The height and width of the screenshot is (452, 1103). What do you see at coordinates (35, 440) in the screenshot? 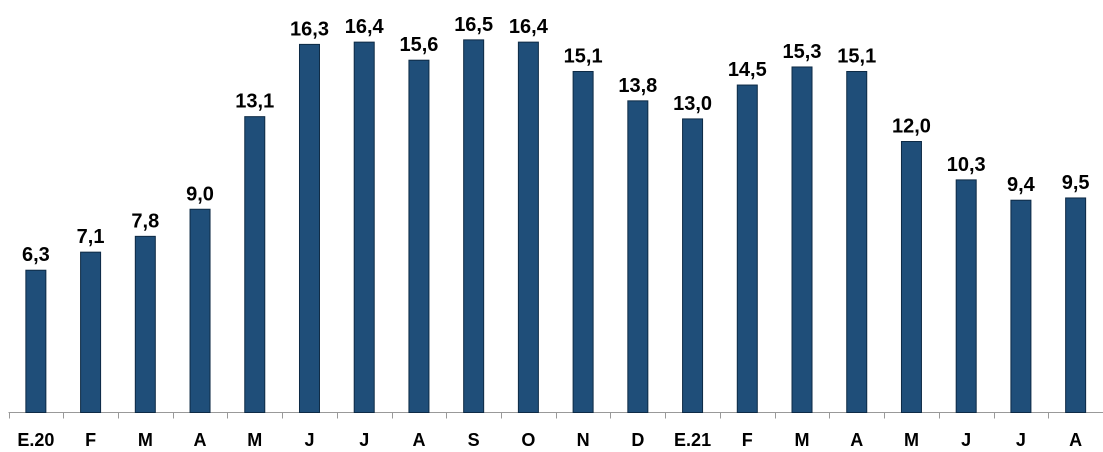
I see `x-tick-label: E.20` at bounding box center [35, 440].